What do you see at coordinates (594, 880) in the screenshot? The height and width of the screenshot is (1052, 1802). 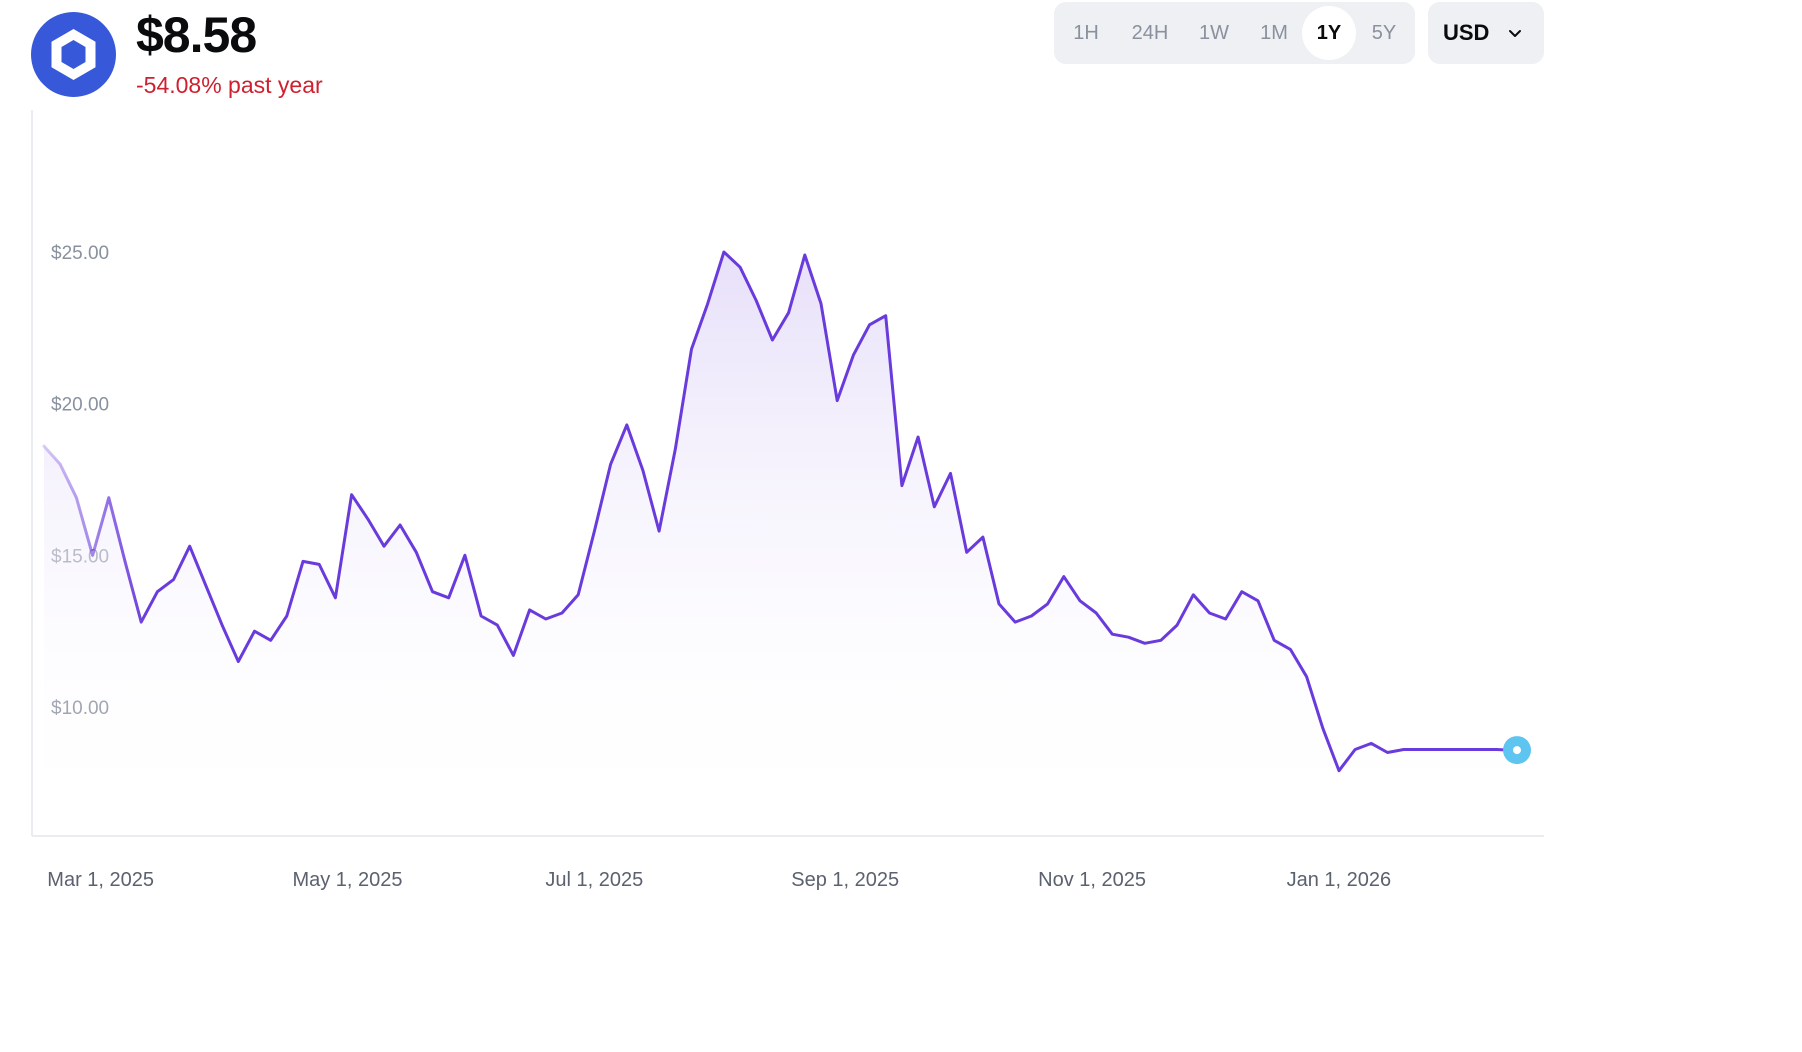 I see `x-tick-label: Jul 1, 2025` at bounding box center [594, 880].